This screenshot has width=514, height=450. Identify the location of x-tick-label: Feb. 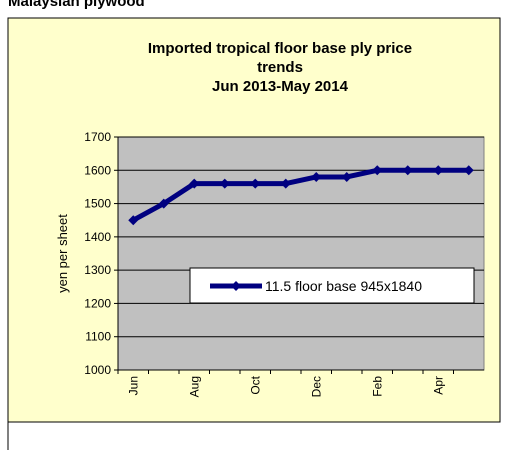
(377, 386).